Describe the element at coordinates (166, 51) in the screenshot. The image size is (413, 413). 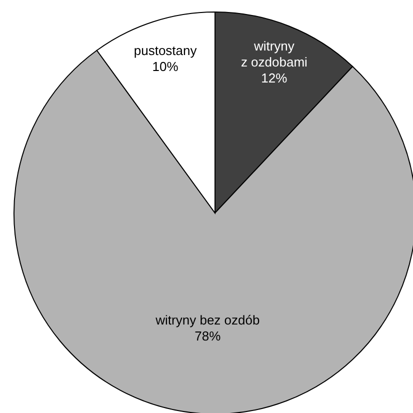
I see `slice-label: pustostany` at that location.